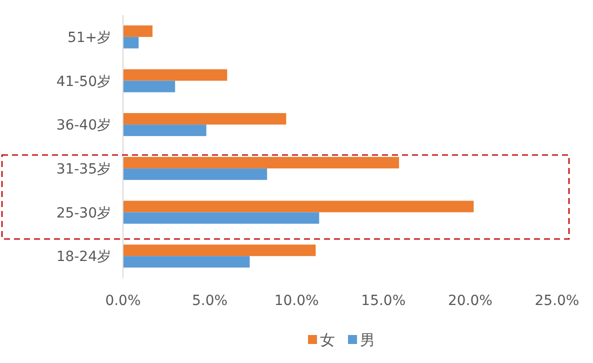 The height and width of the screenshot is (363, 593). I want to click on x-tick-label: 15.0%, so click(383, 301).